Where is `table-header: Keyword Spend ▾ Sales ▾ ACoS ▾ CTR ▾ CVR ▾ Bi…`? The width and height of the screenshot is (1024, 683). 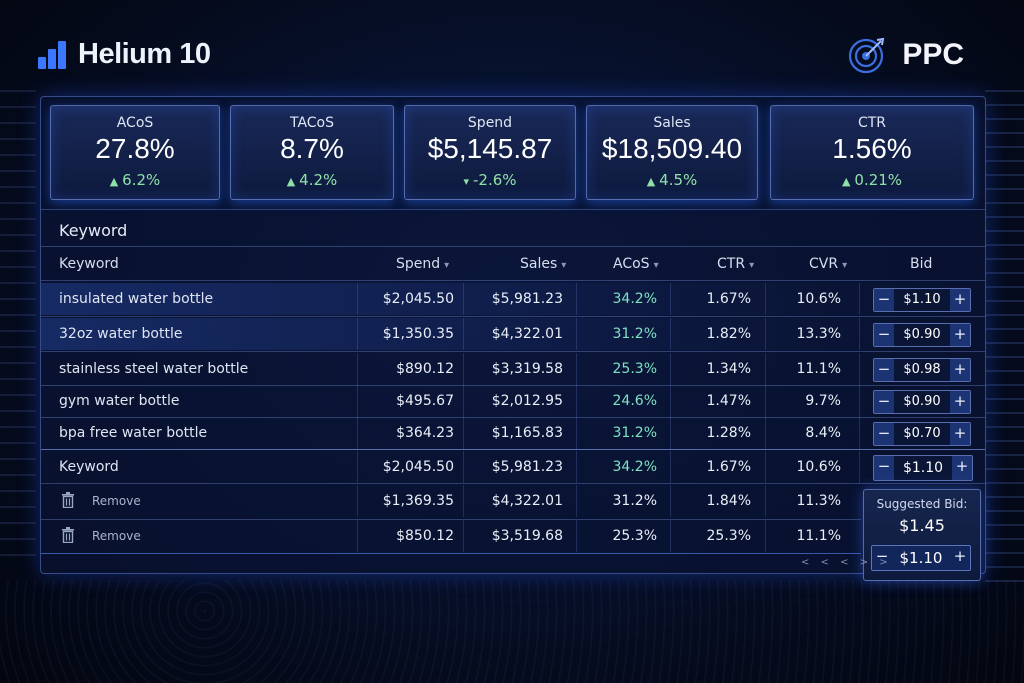 table-header: Keyword Spend ▾ Sales ▾ ACoS ▾ CTR ▾ CVR ▾ Bi… is located at coordinates (513, 263).